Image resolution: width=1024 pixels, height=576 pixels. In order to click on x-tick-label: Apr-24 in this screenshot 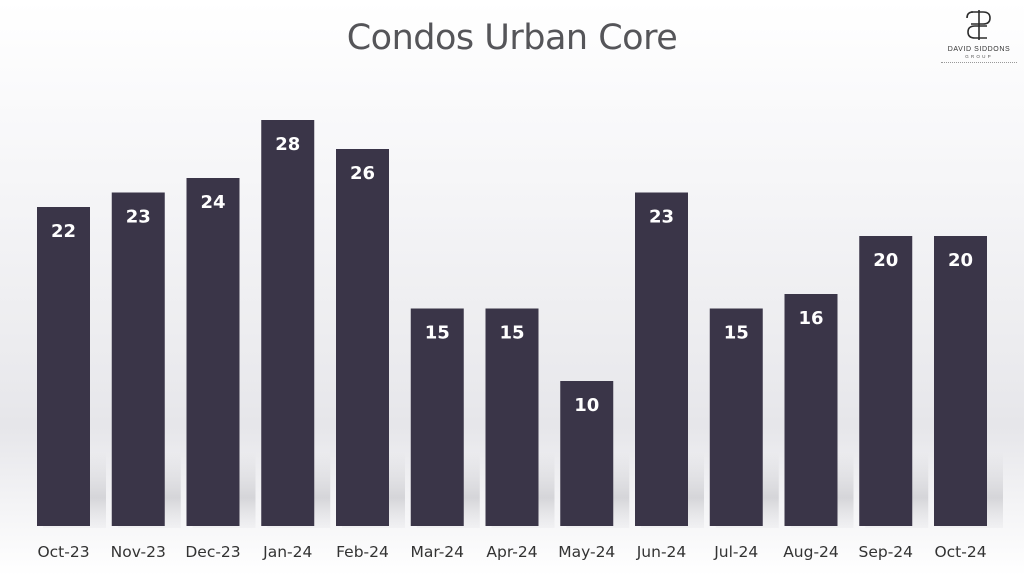, I will do `click(511, 552)`.